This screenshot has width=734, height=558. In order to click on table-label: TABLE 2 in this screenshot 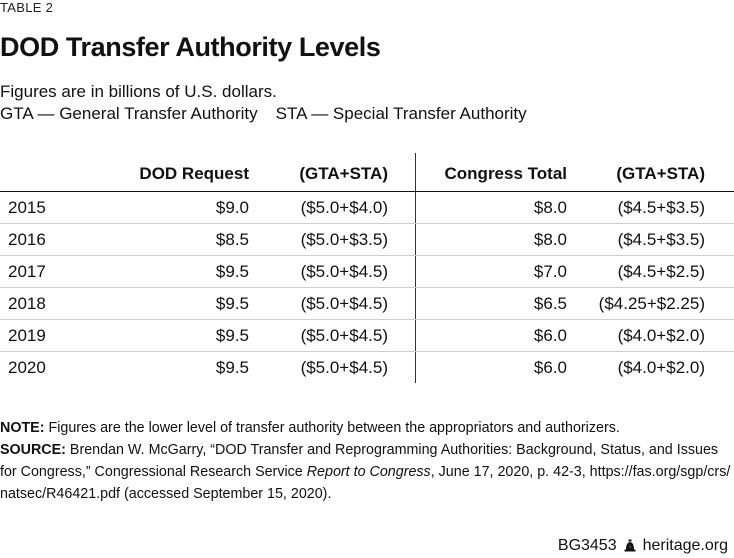, I will do `click(27, 7)`.